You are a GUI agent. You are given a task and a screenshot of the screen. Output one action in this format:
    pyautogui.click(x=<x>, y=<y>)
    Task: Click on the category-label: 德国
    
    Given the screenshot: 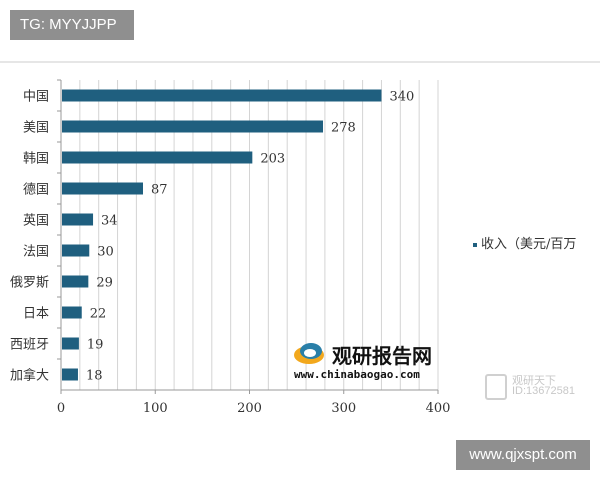 What is the action you would take?
    pyautogui.click(x=36, y=190)
    